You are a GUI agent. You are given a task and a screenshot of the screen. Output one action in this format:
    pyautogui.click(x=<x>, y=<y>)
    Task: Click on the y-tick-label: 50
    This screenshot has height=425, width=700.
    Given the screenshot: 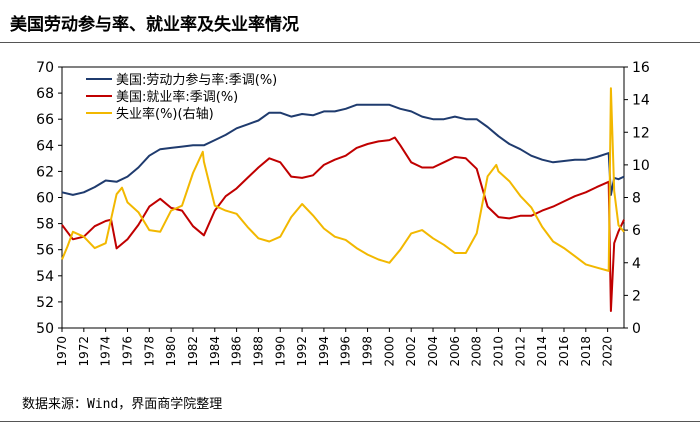 What is the action you would take?
    pyautogui.click(x=45, y=329)
    